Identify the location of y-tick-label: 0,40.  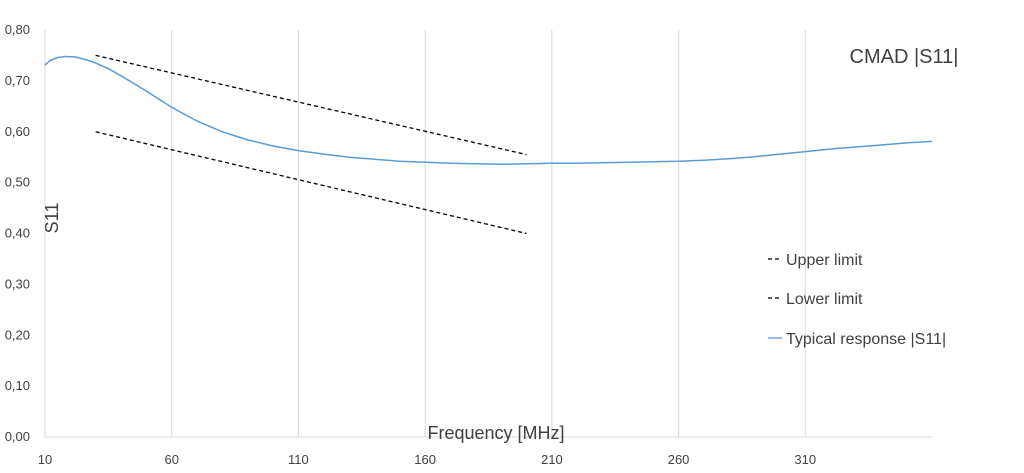
(17, 233).